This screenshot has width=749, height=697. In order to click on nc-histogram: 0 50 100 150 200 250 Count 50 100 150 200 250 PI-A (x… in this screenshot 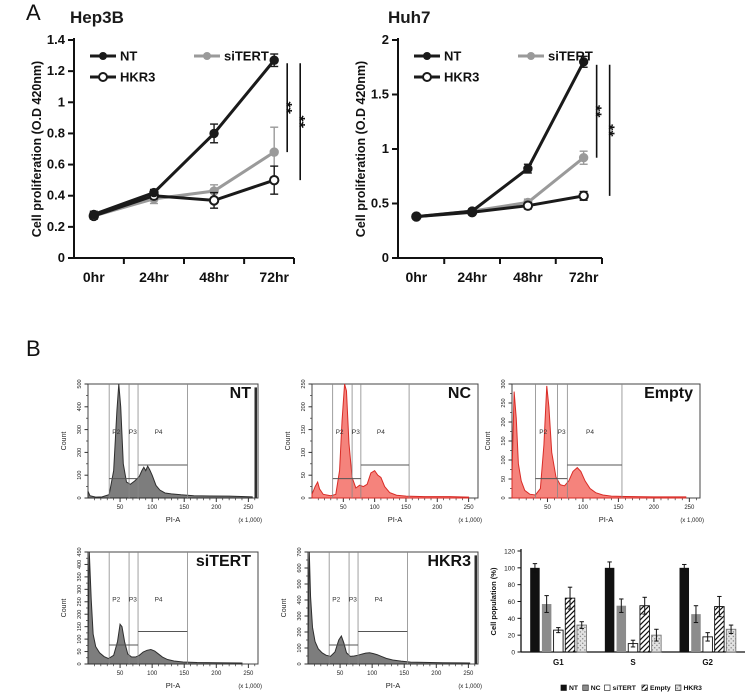, I will do `click(383, 451)`.